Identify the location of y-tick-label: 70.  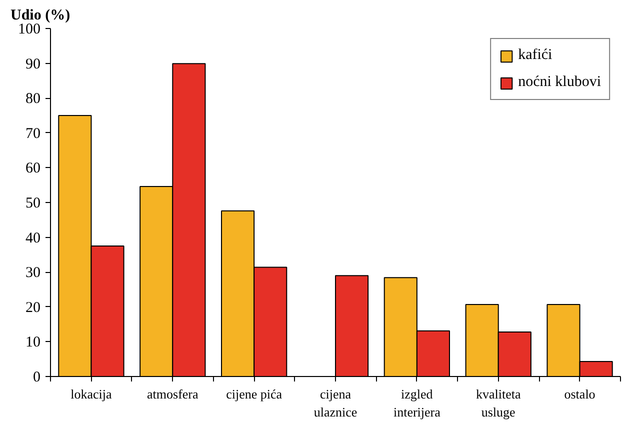
(33, 134).